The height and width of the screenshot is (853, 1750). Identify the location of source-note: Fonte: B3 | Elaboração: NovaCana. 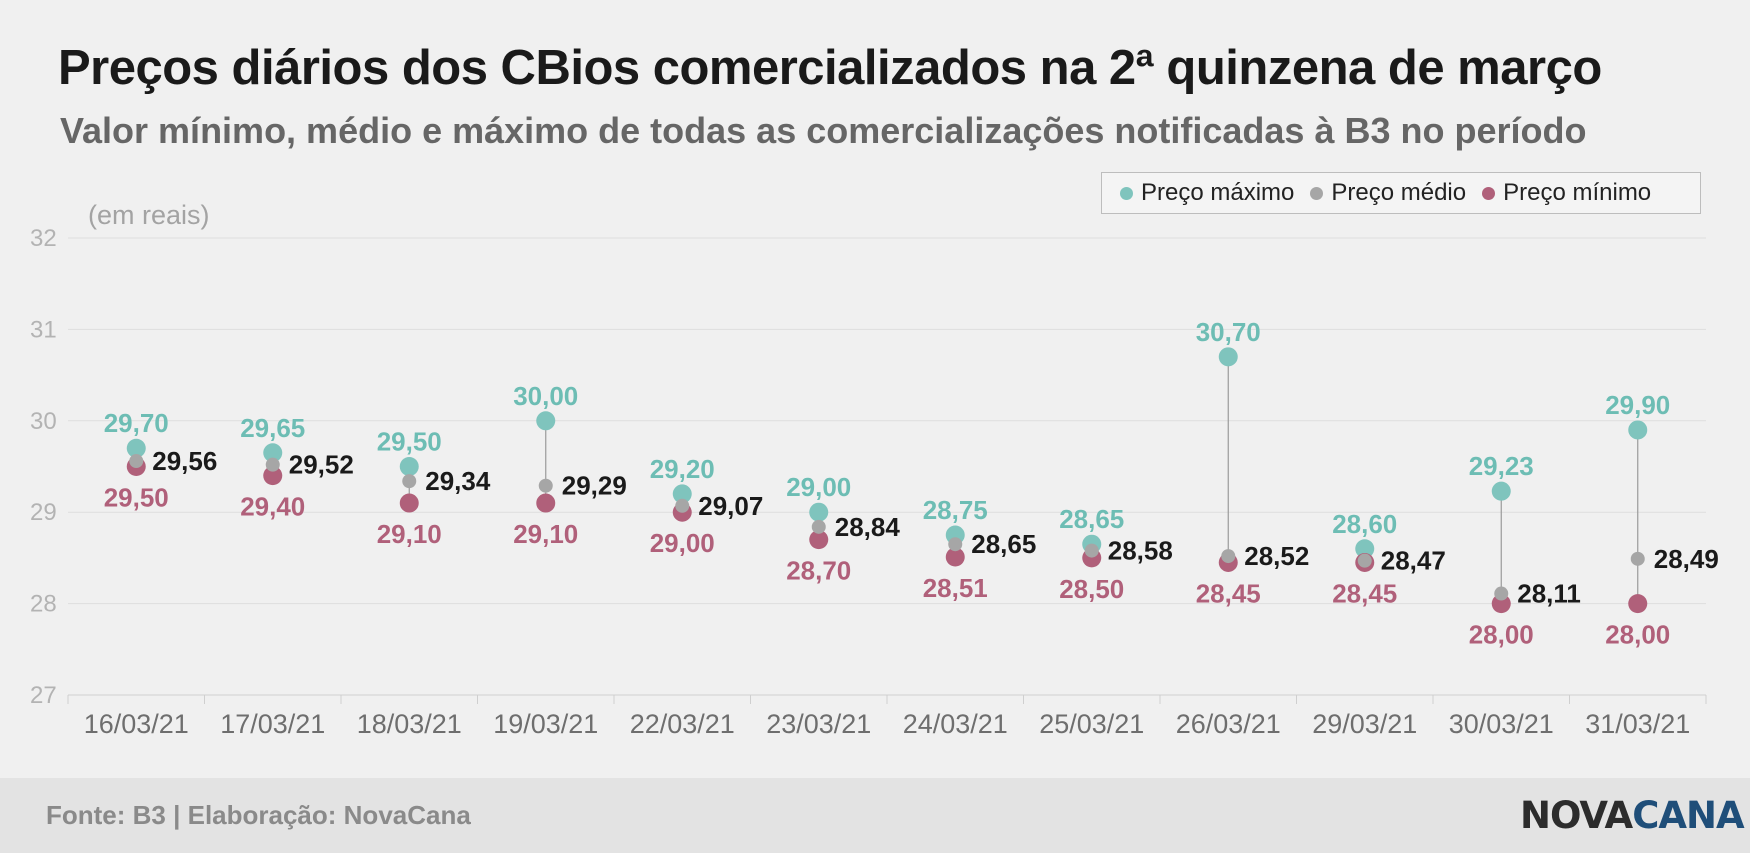
(258, 815).